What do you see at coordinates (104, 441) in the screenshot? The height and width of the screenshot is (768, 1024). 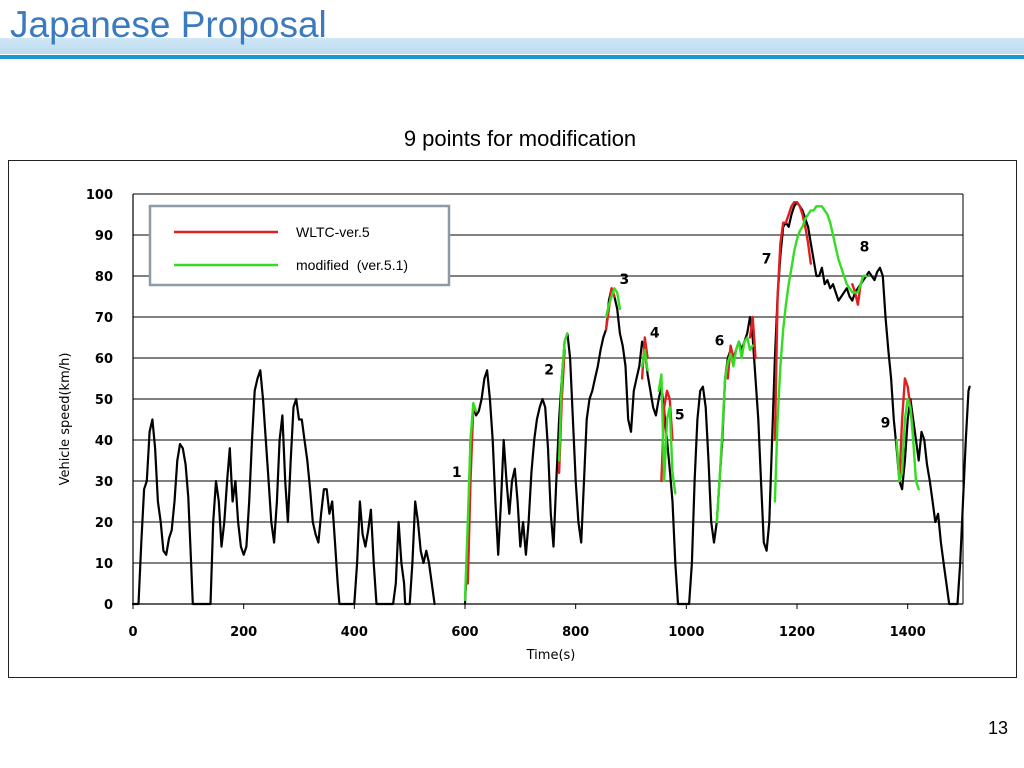 I see `y-tick-label: 40` at bounding box center [104, 441].